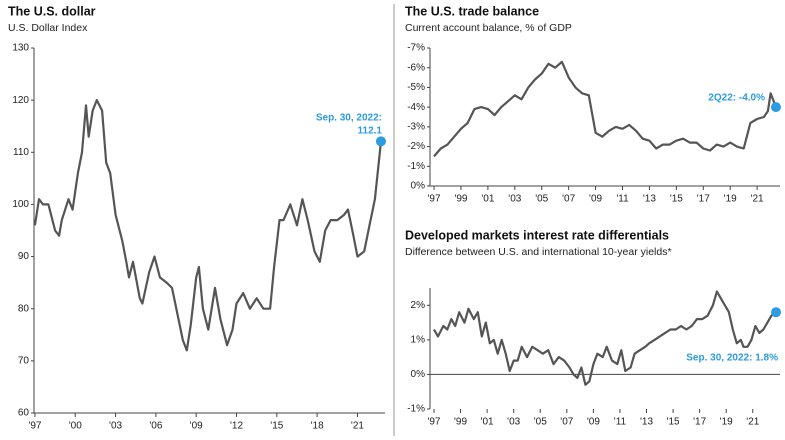  I want to click on chart-title: The U.S. dollar, so click(52, 11).